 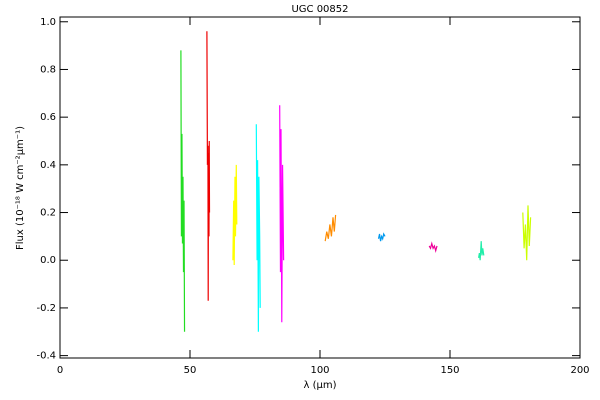 What do you see at coordinates (319, 9) in the screenshot?
I see `chart-title: UGC 00852` at bounding box center [319, 9].